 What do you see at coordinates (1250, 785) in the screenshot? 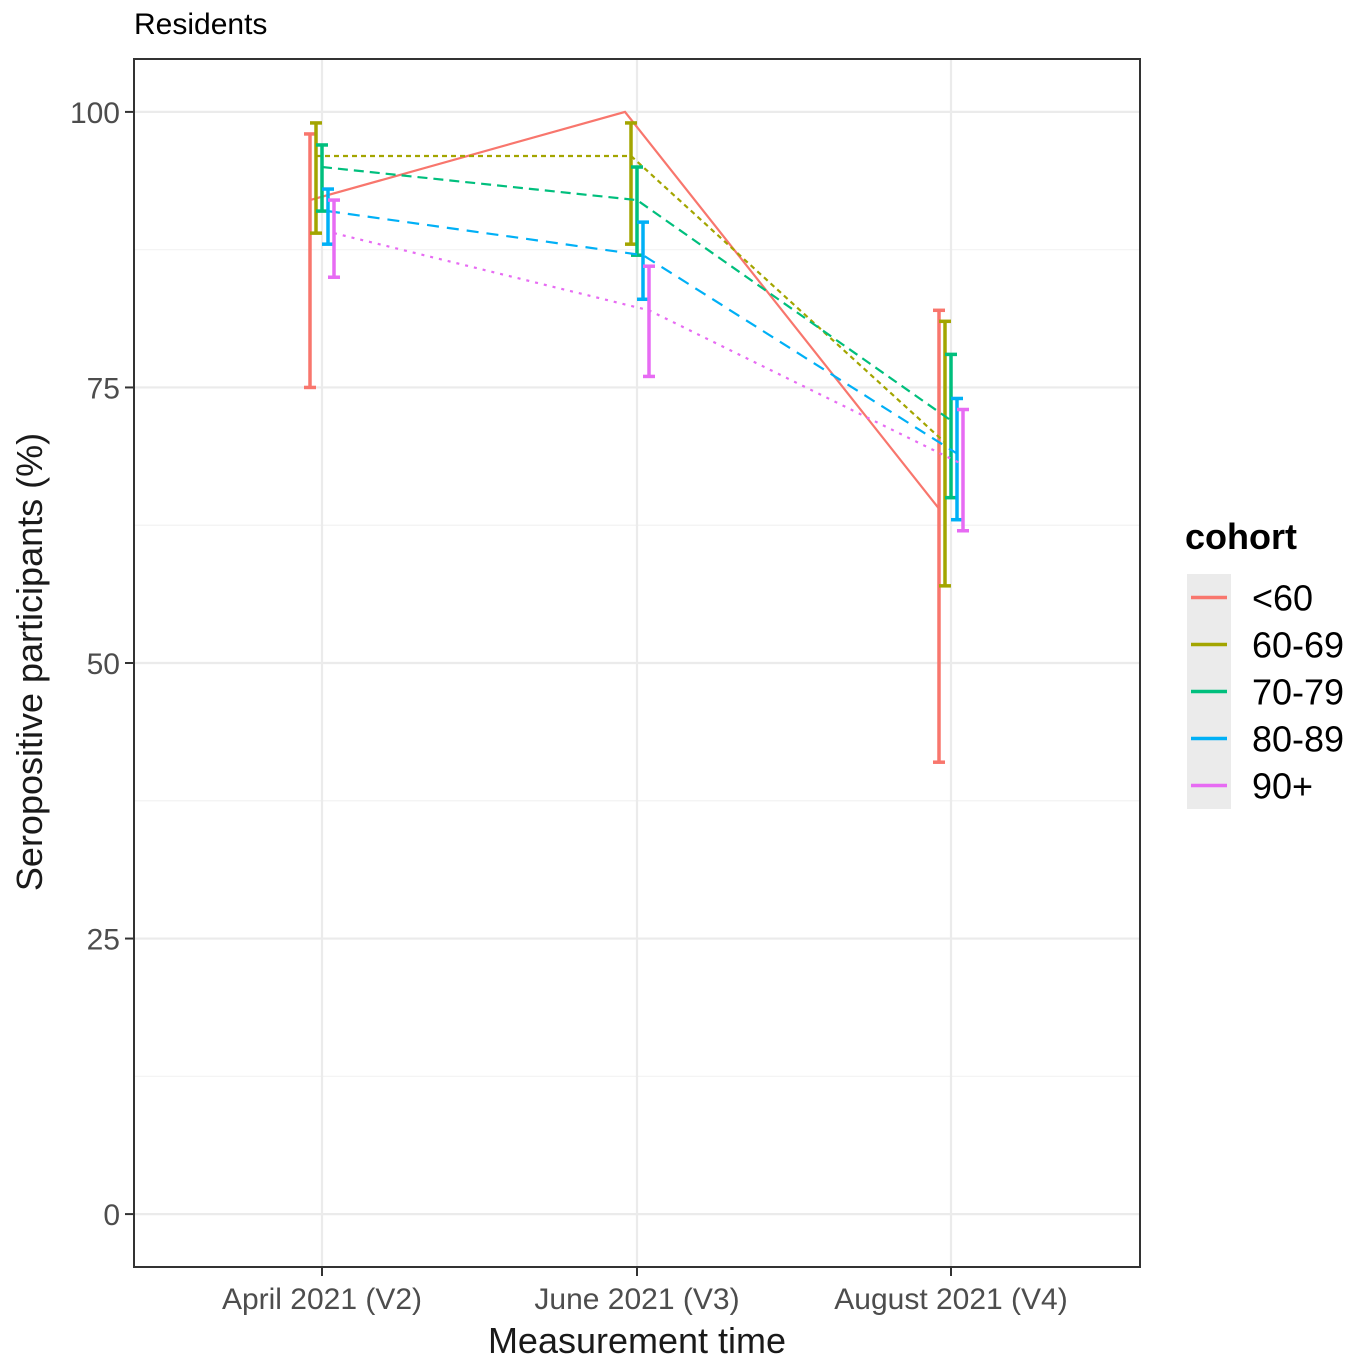
I see `legend-item: 90+` at bounding box center [1250, 785].